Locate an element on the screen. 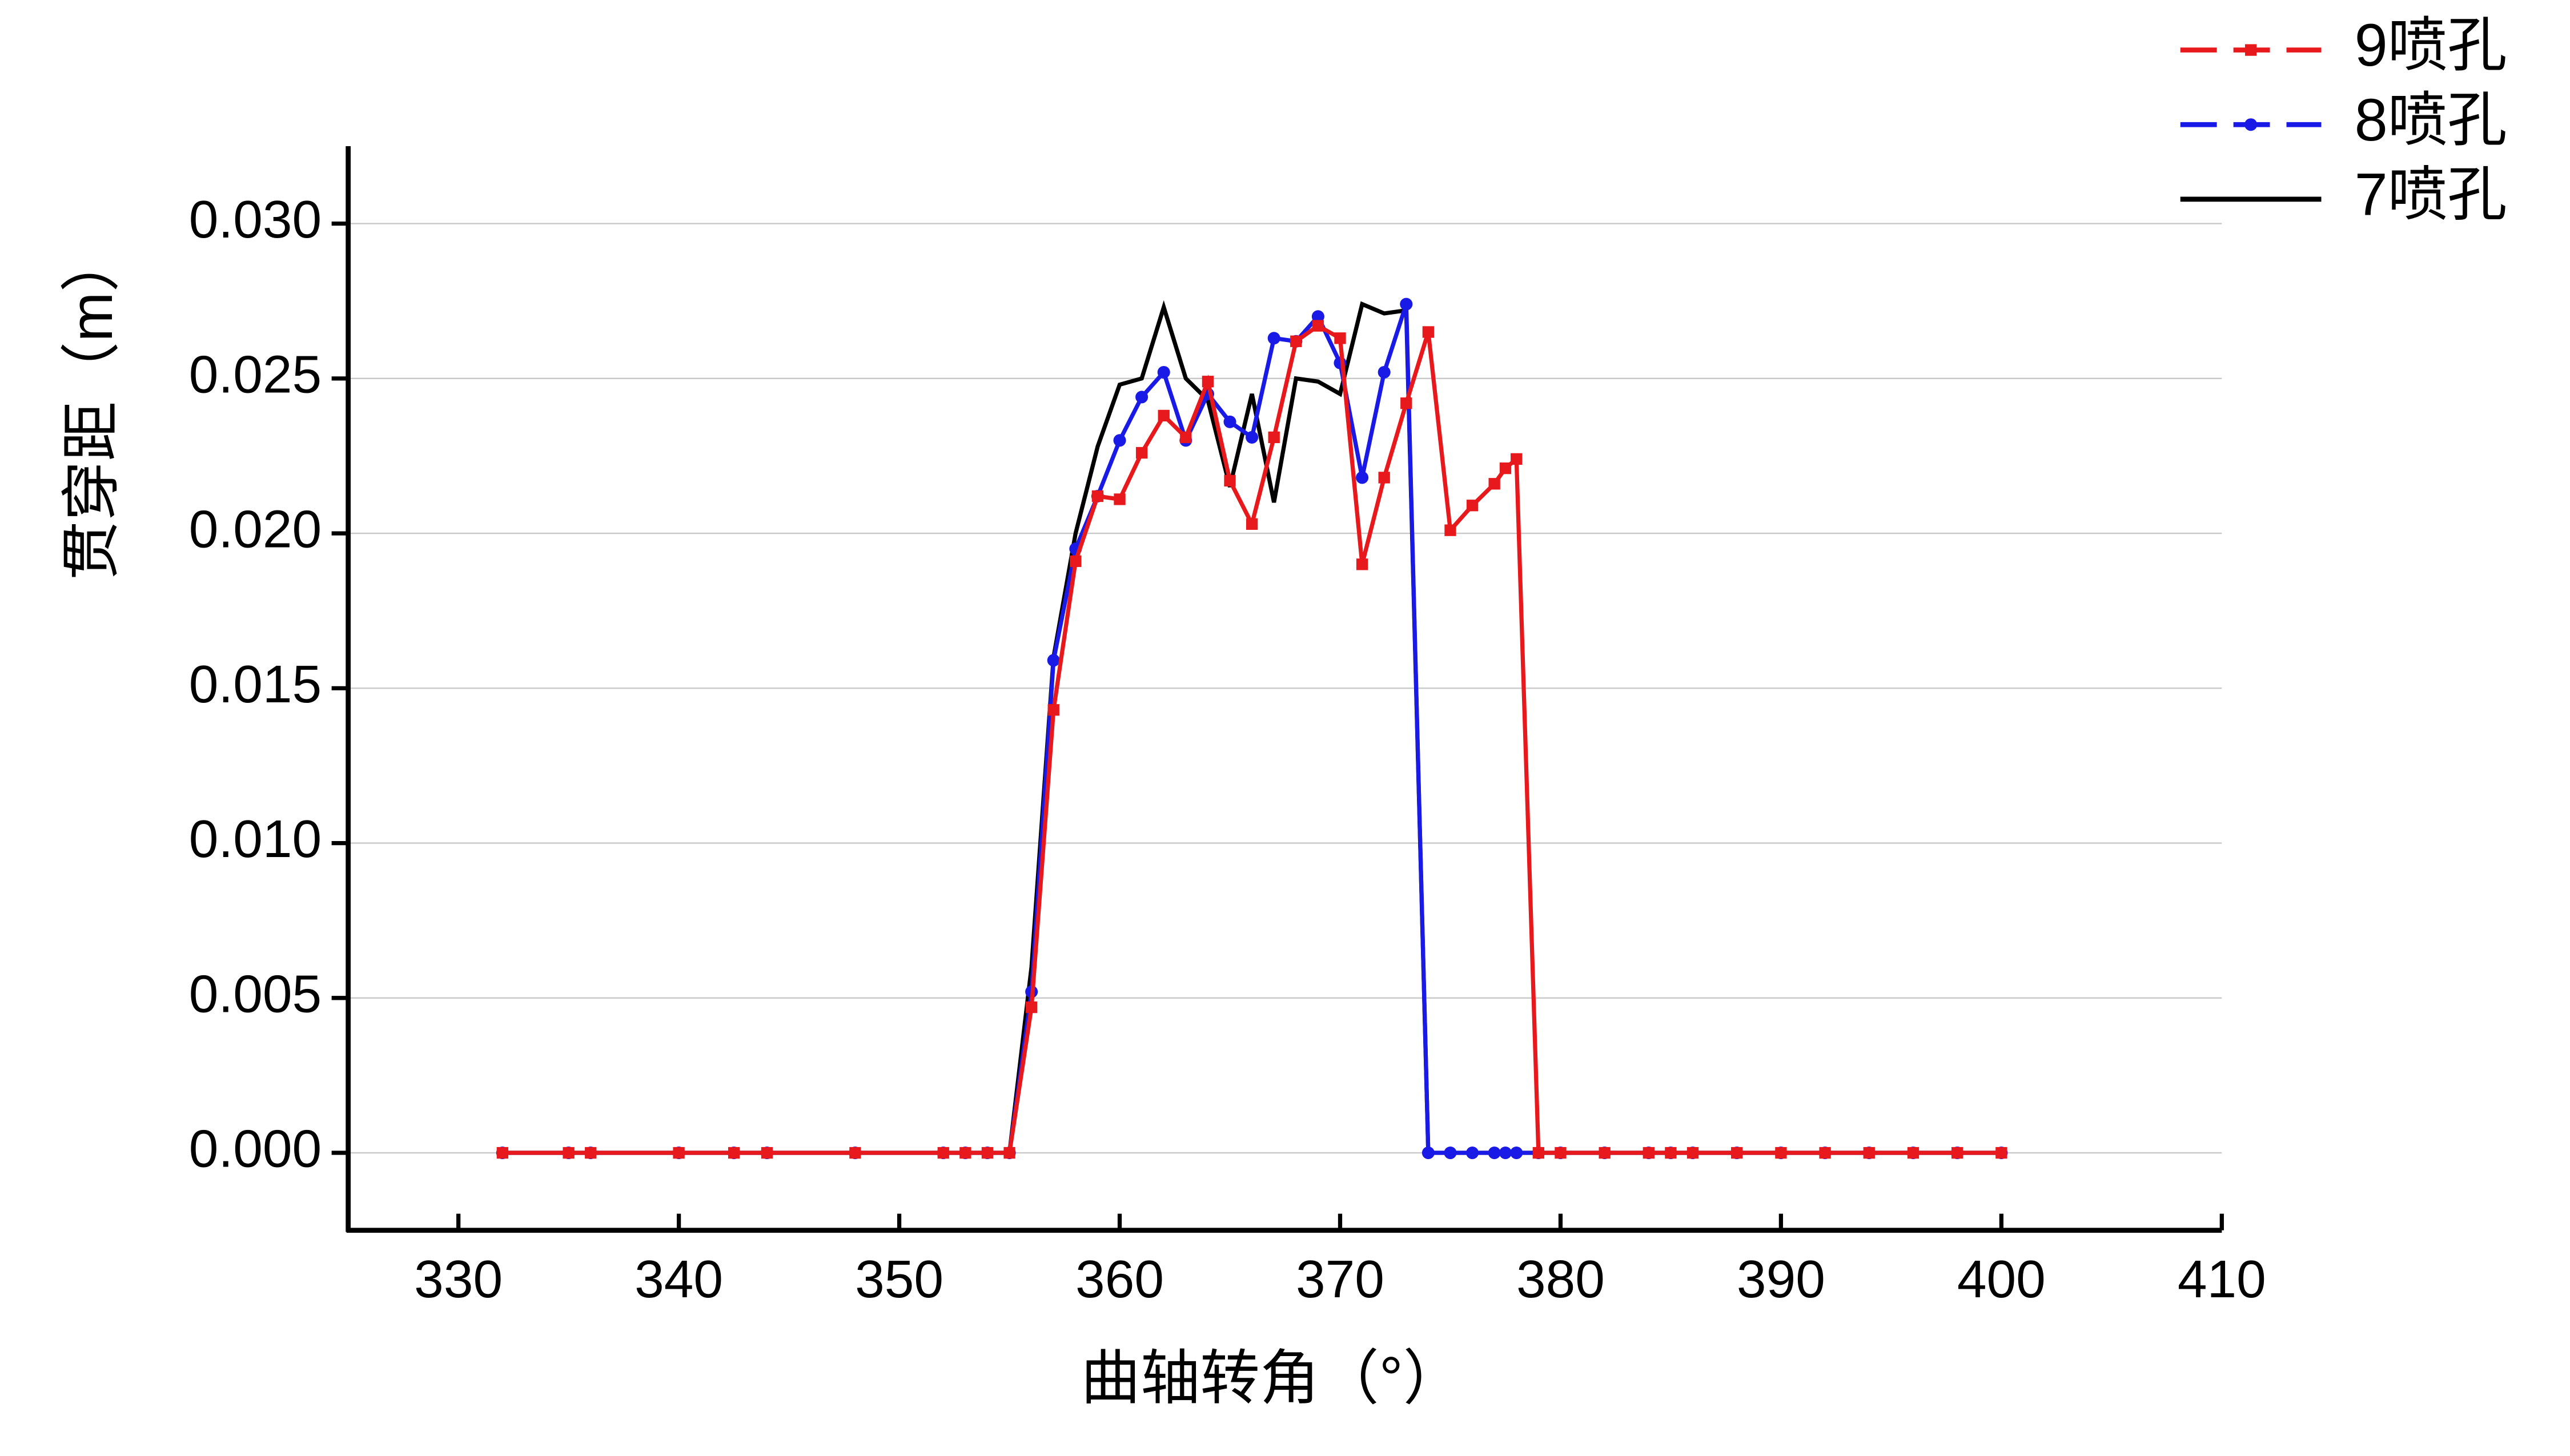 This screenshot has width=2570, height=1456. x-tick-label: 330 is located at coordinates (458, 1279).